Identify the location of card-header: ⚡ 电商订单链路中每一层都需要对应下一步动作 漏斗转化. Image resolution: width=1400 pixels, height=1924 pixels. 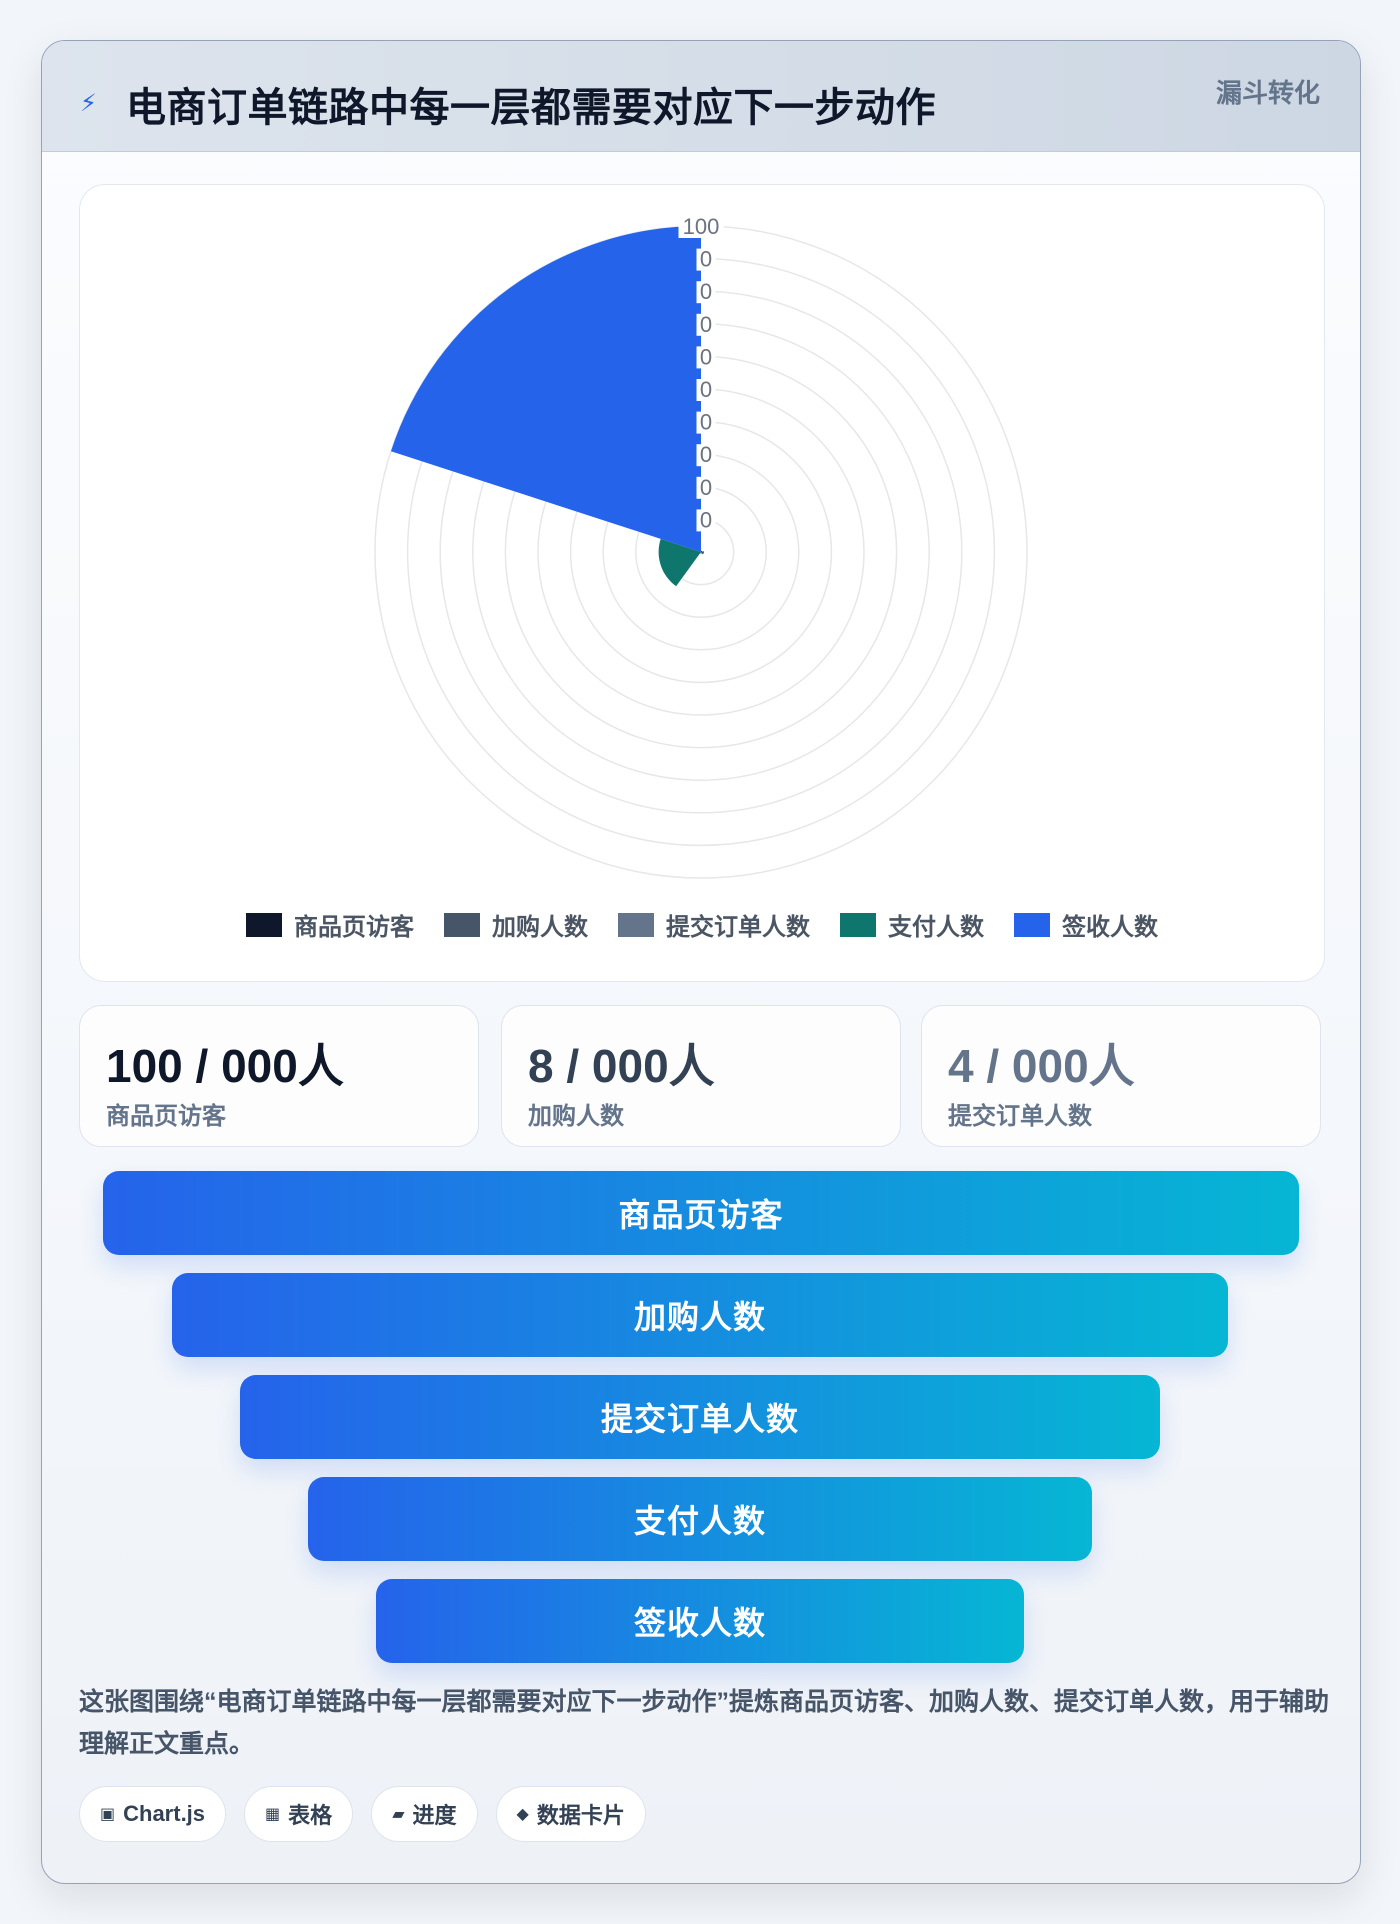
(701, 96).